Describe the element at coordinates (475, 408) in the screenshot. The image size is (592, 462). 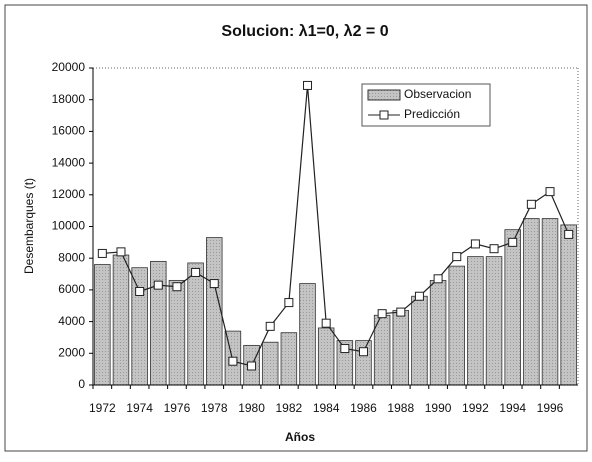
I see `x-tick-label: 1992` at that location.